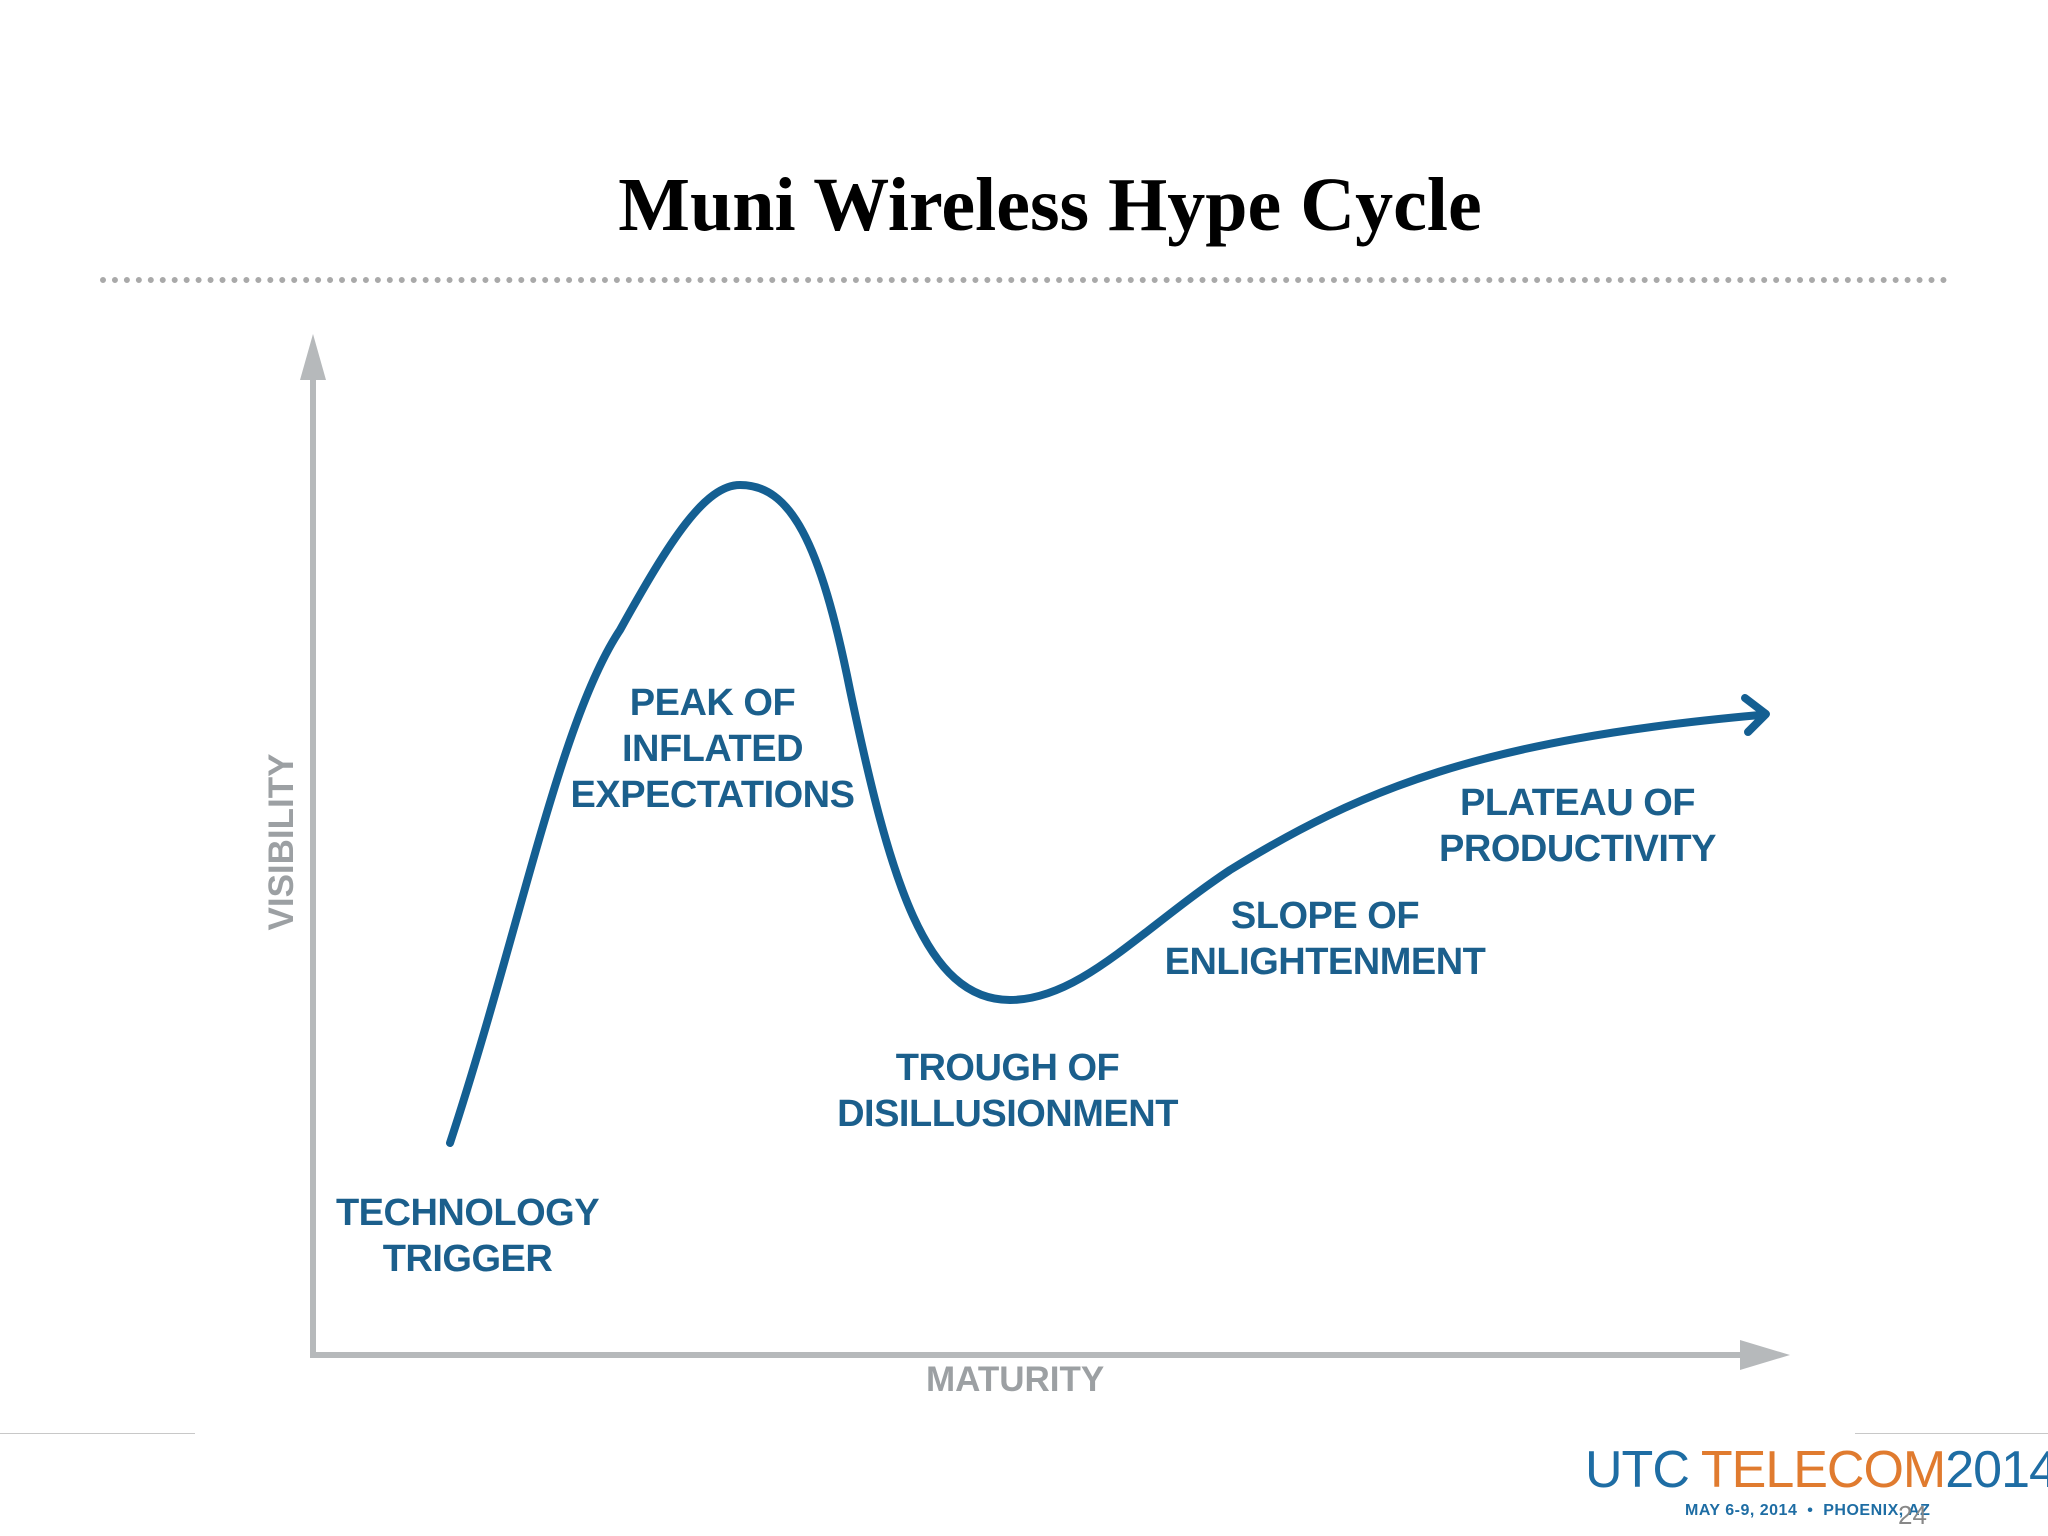 The width and height of the screenshot is (2048, 1536). What do you see at coordinates (1951, 1433) in the screenshot?
I see `footer-divider-right` at bounding box center [1951, 1433].